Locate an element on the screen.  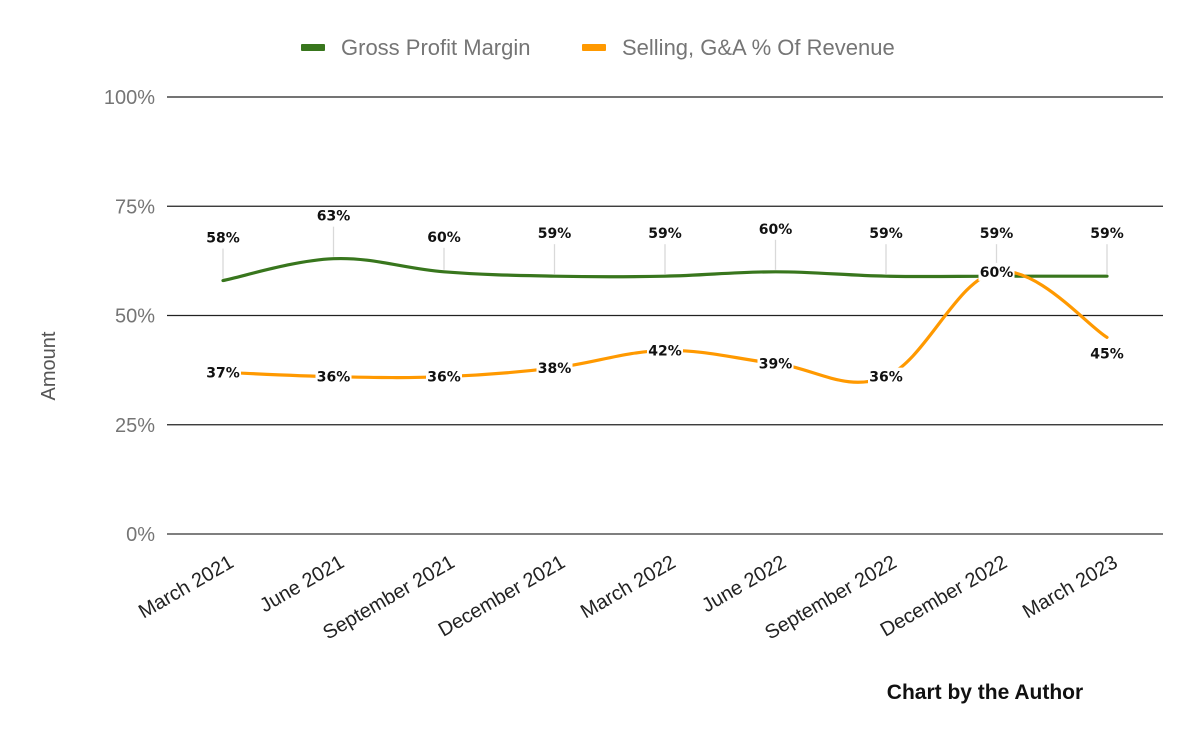
data-label: 37% is located at coordinates (223, 373).